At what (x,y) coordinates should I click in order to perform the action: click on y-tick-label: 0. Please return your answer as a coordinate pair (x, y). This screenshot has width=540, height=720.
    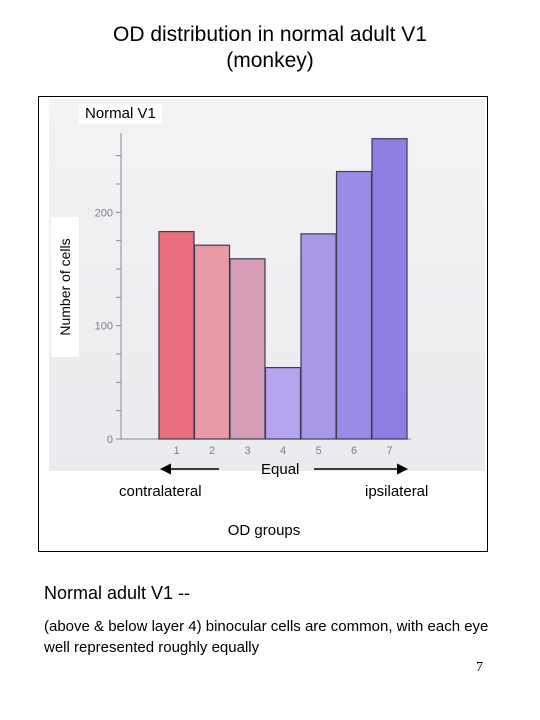
    Looking at the image, I should click on (110, 440).